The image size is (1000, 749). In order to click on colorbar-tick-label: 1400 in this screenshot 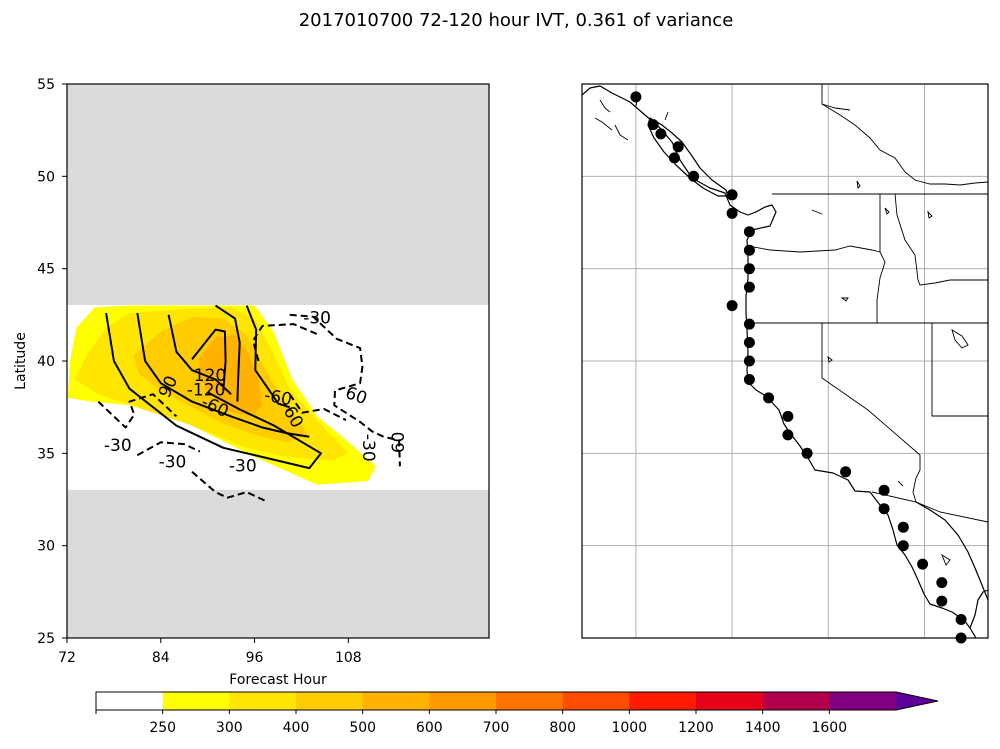, I will do `click(763, 728)`.